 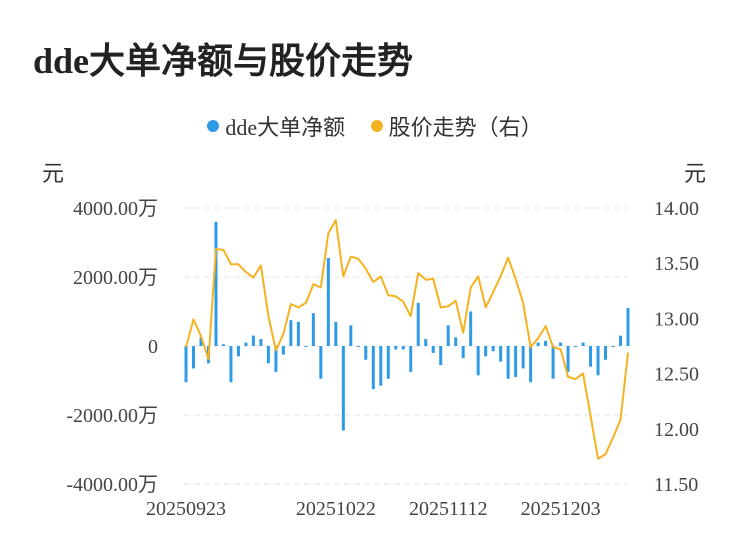 I want to click on y-left-tick-label: 4000.00万, so click(x=115, y=209).